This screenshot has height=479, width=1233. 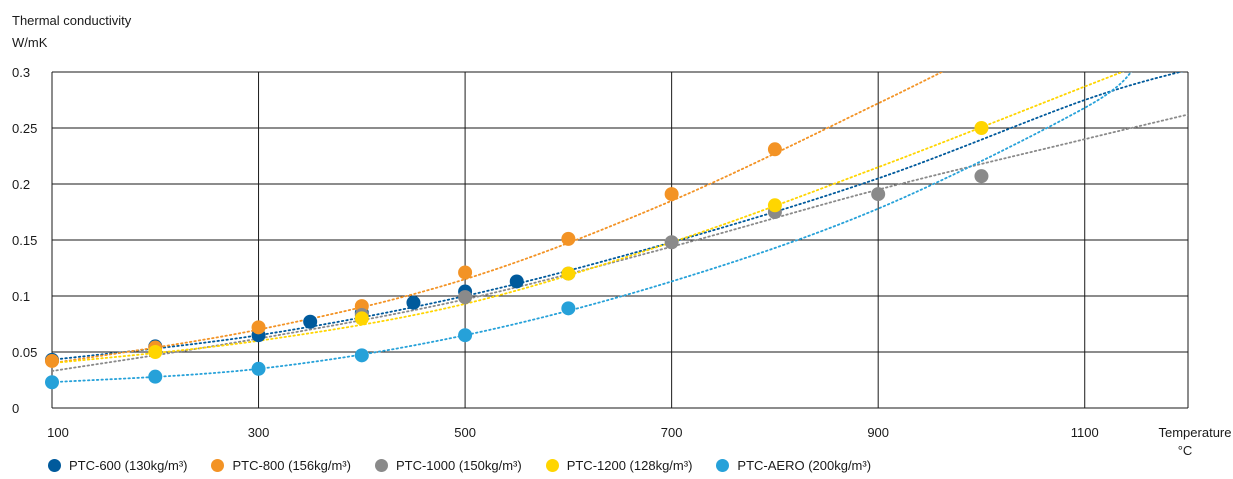 I want to click on legend-item: PTC-AERO (200kg/m³), so click(x=793, y=465).